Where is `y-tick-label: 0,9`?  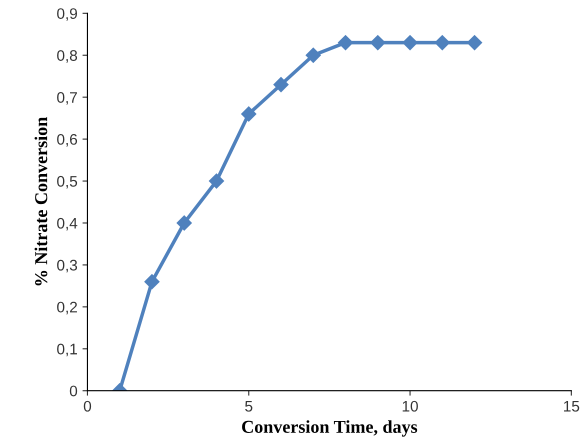 y-tick-label: 0,9 is located at coordinates (67, 14).